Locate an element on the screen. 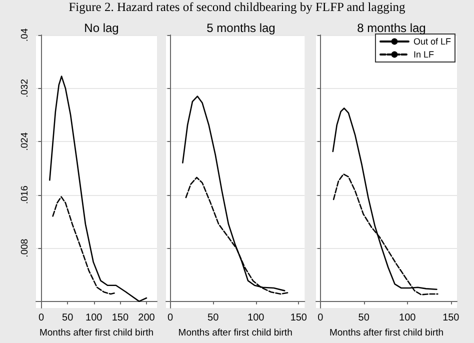 The width and height of the screenshot is (474, 343). x-tick-label: 200 is located at coordinates (147, 318).